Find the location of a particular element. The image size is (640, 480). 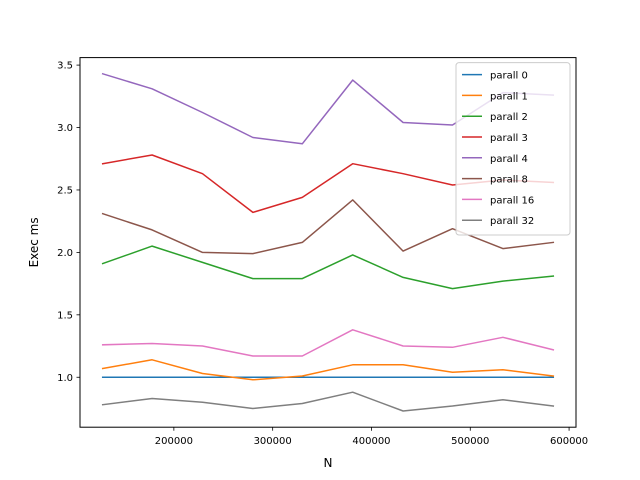

y-axis: 1.0 1.5 2.0 2.5 3.0 3.5 is located at coordinates (68, 222).